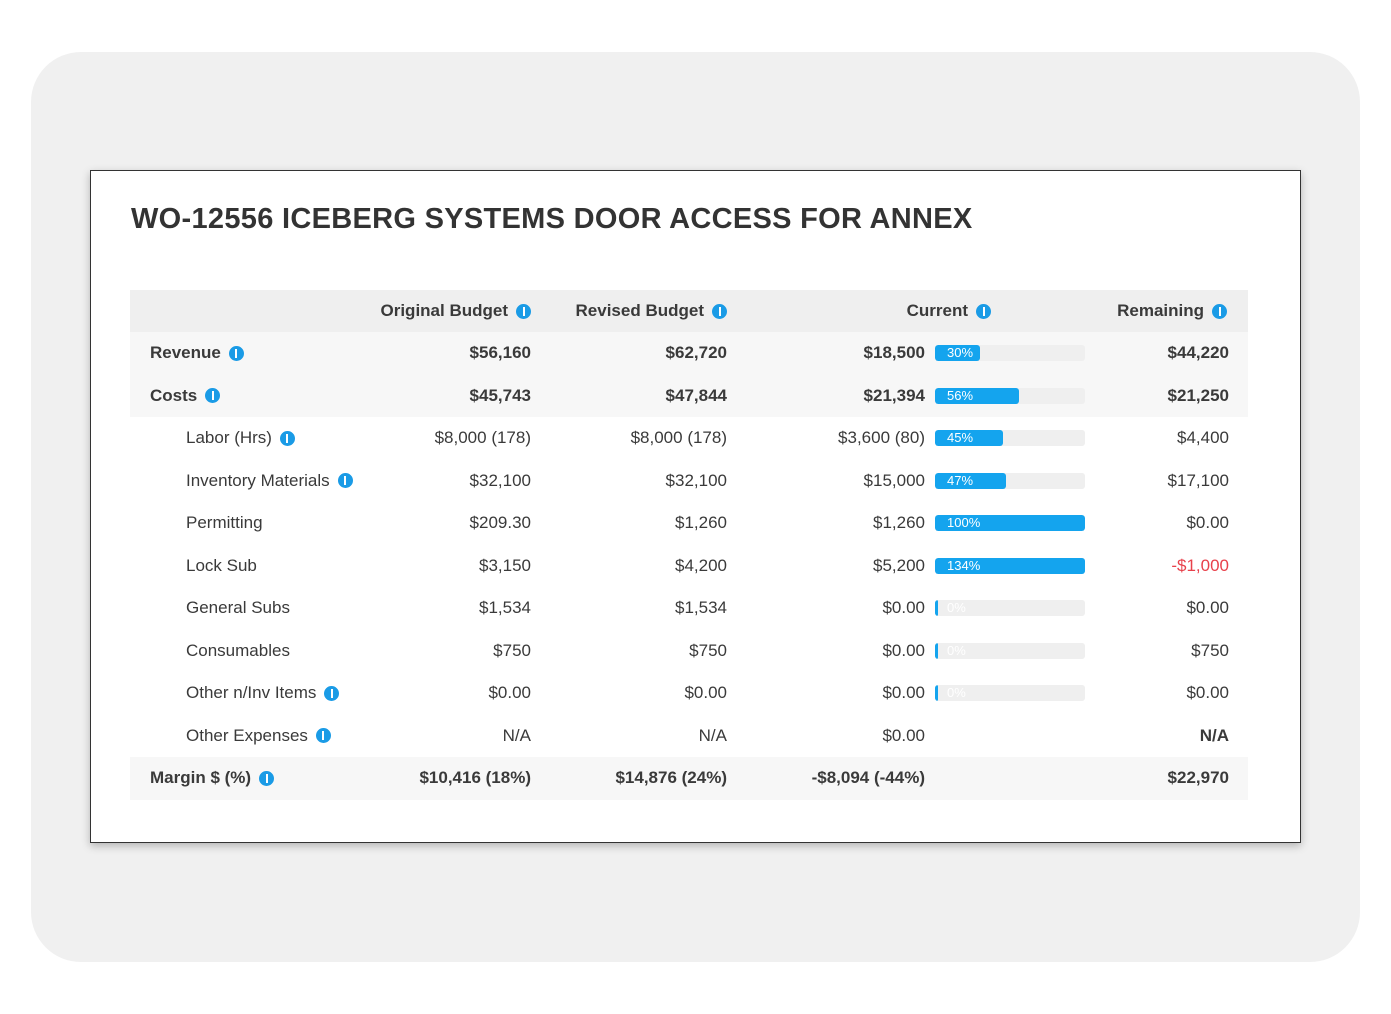 The image size is (1391, 1014). Describe the element at coordinates (1010, 438) in the screenshot. I see `progress-track: 45%` at that location.